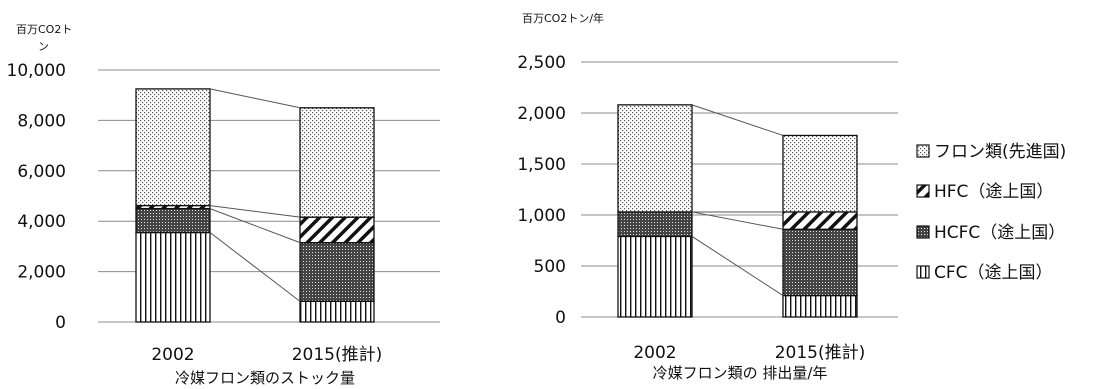 Image resolution: width=1104 pixels, height=389 pixels. Describe the element at coordinates (36, 71) in the screenshot. I see `y-tick-label: 10,000` at that location.